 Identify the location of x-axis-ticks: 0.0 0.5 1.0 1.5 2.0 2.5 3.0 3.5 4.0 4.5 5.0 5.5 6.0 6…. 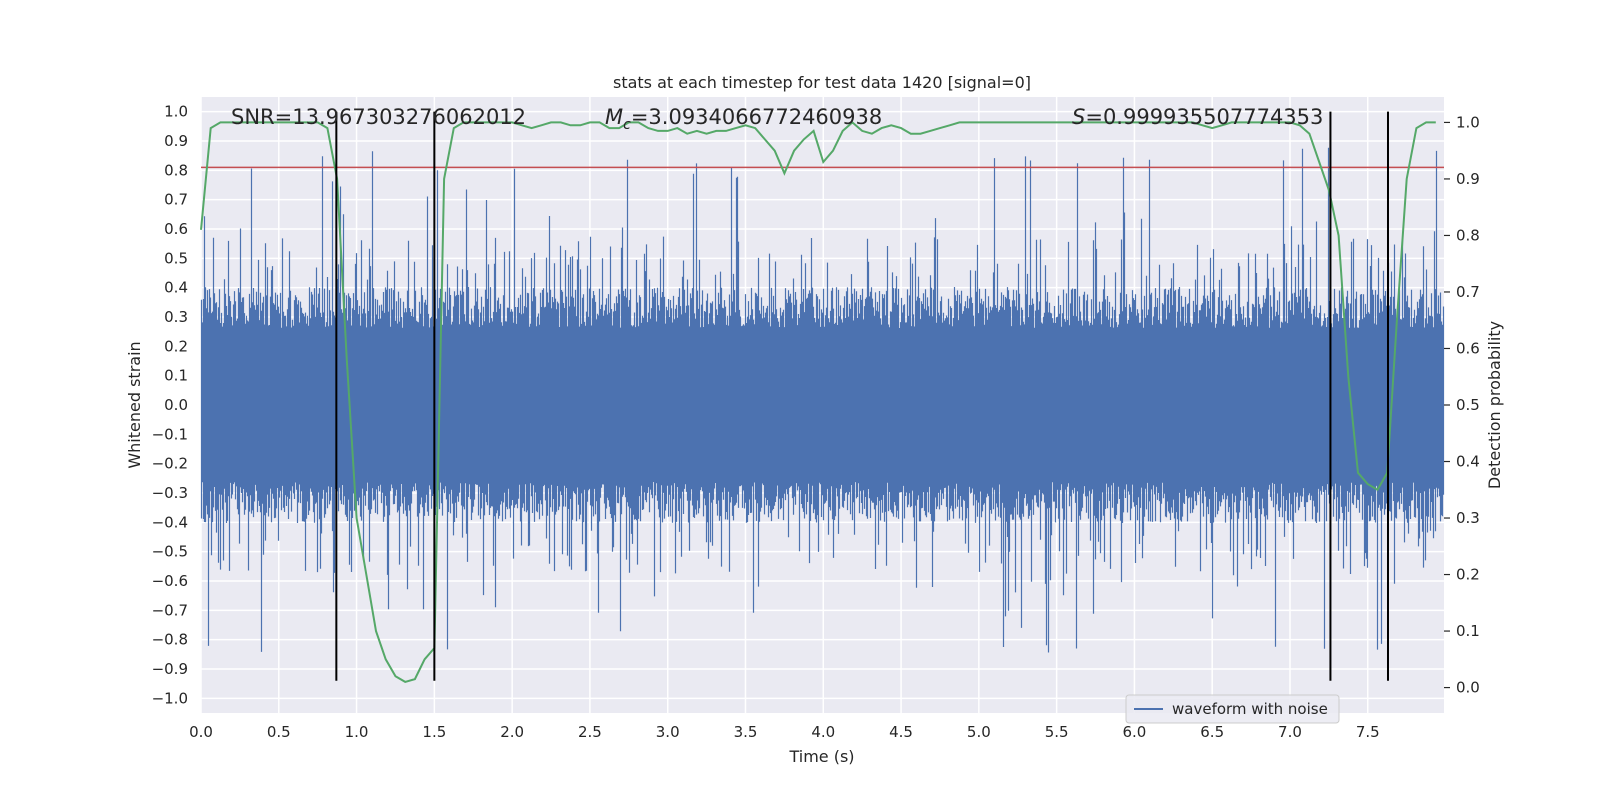
(784, 732).